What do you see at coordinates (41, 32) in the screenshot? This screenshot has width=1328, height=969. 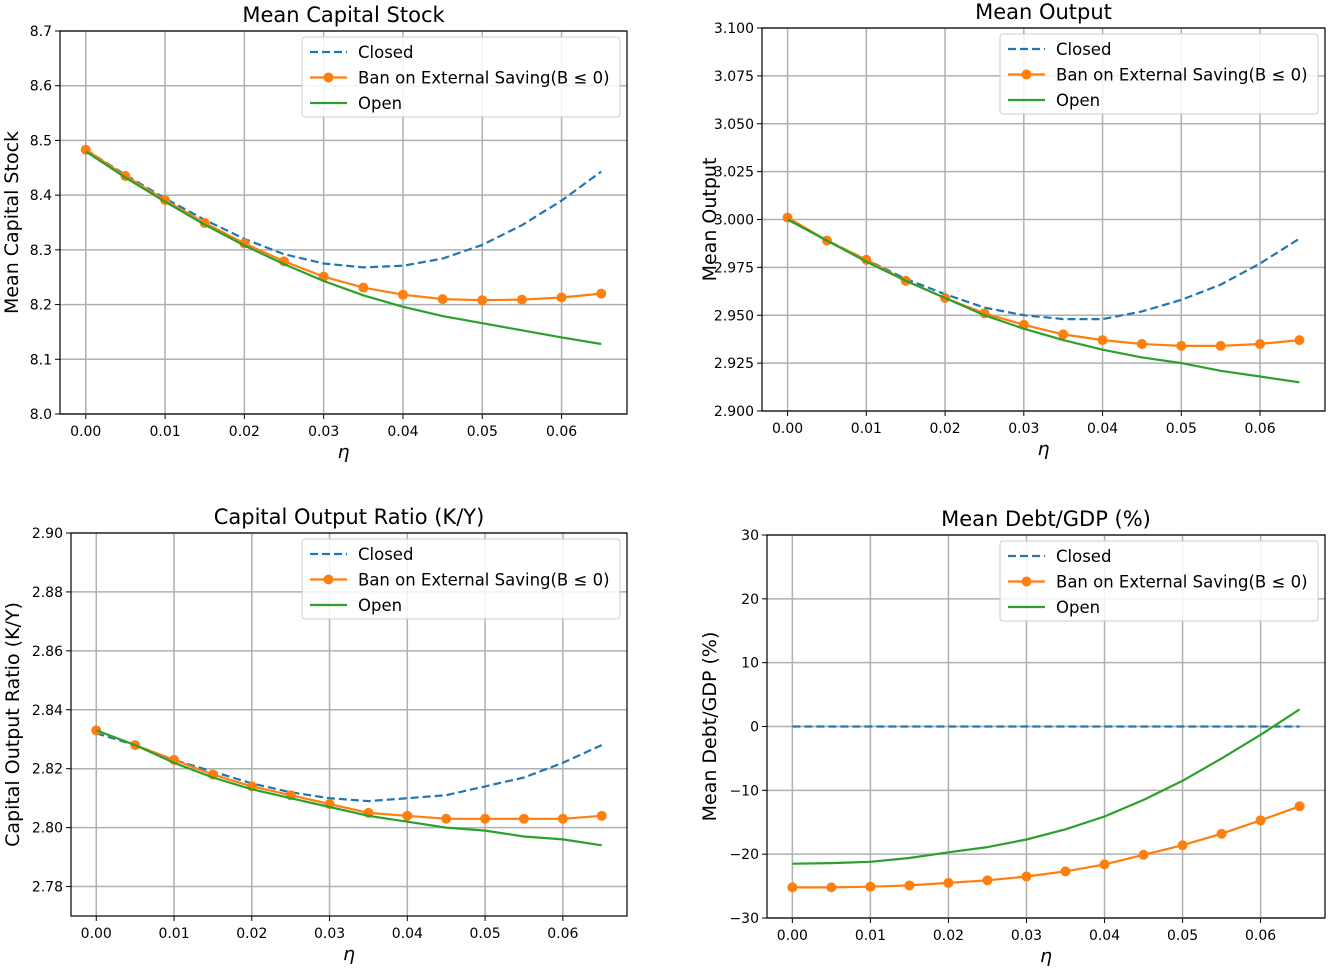 I see `y-tick-label: 8.7` at bounding box center [41, 32].